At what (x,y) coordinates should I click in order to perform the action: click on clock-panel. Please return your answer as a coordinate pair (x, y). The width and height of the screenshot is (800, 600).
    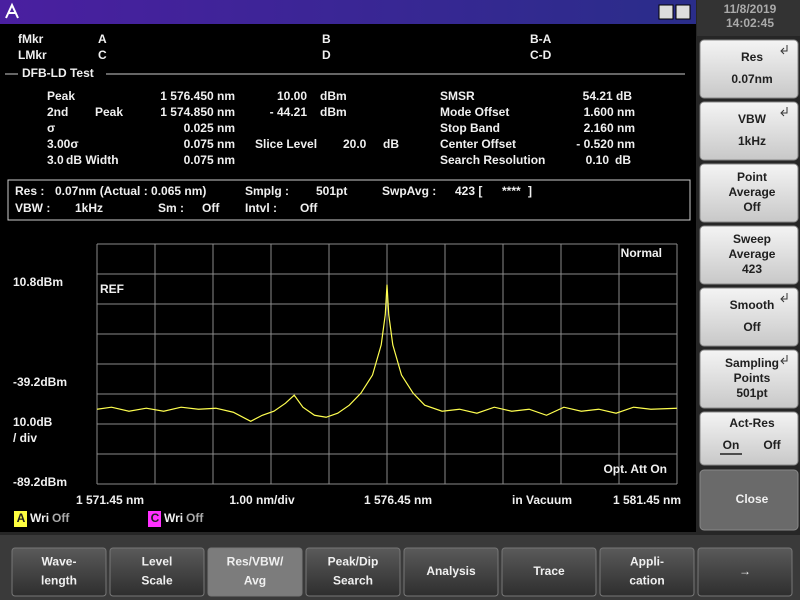
    Looking at the image, I should click on (748, 18).